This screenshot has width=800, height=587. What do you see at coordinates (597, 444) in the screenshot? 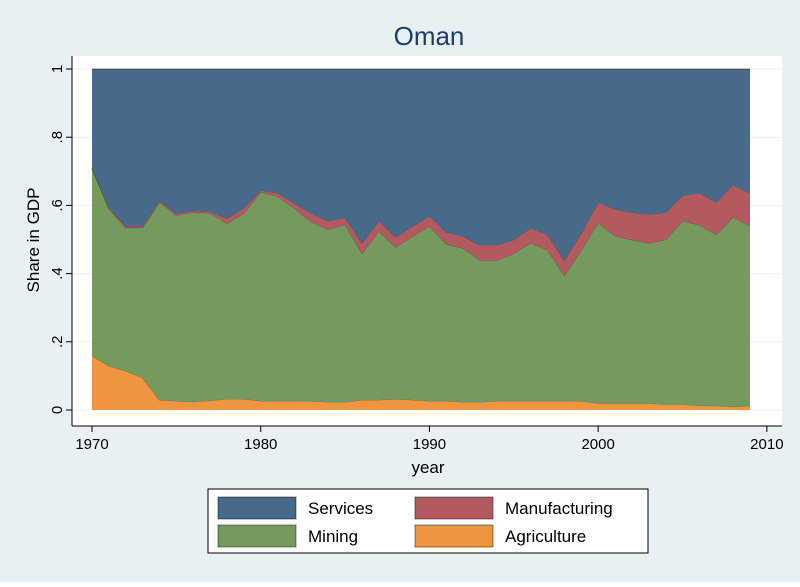
I see `x-tick-label: 2000` at bounding box center [597, 444].